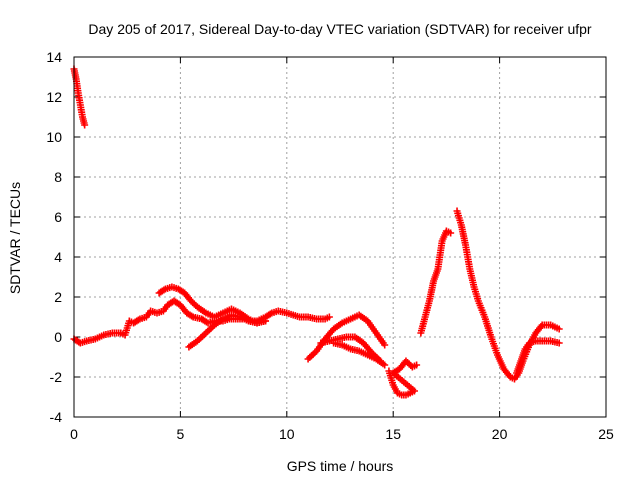  Describe the element at coordinates (58, 297) in the screenshot. I see `y-tick-label: 2` at that location.